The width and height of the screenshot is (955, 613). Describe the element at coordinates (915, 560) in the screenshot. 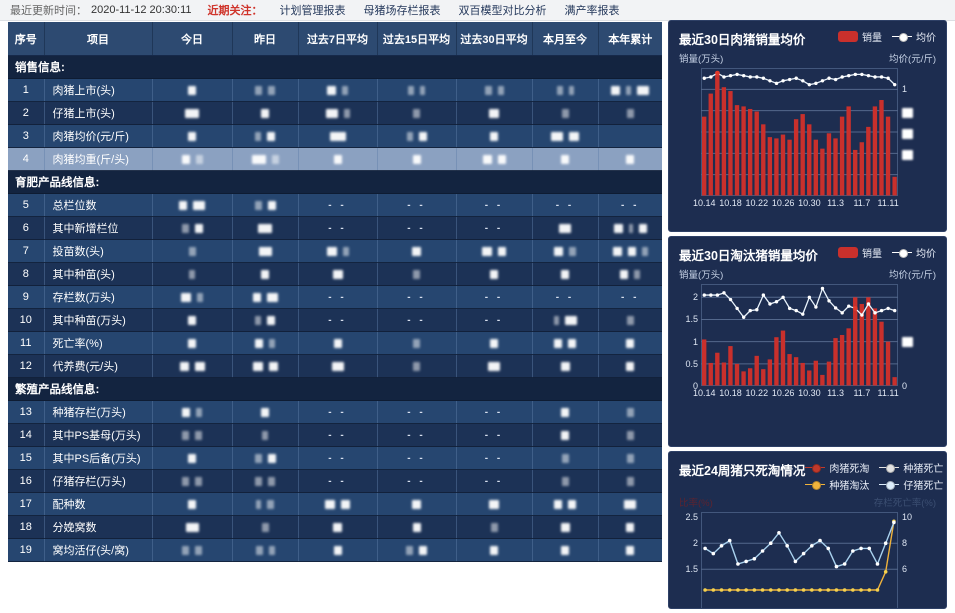

I see `y-ticks-right: 10 8 6` at that location.